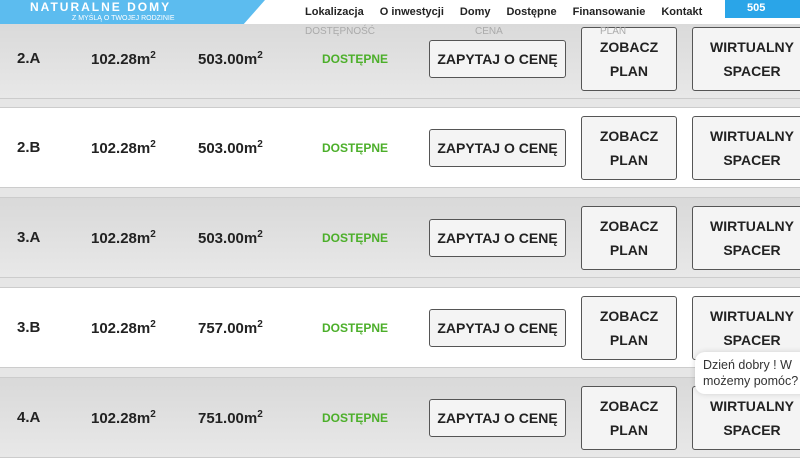 The image size is (800, 458). I want to click on unit-id: 2.B, so click(29, 147).